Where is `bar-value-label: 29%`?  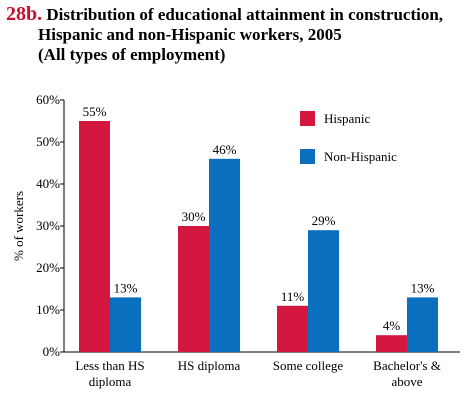
bar-value-label: 29% is located at coordinates (324, 220).